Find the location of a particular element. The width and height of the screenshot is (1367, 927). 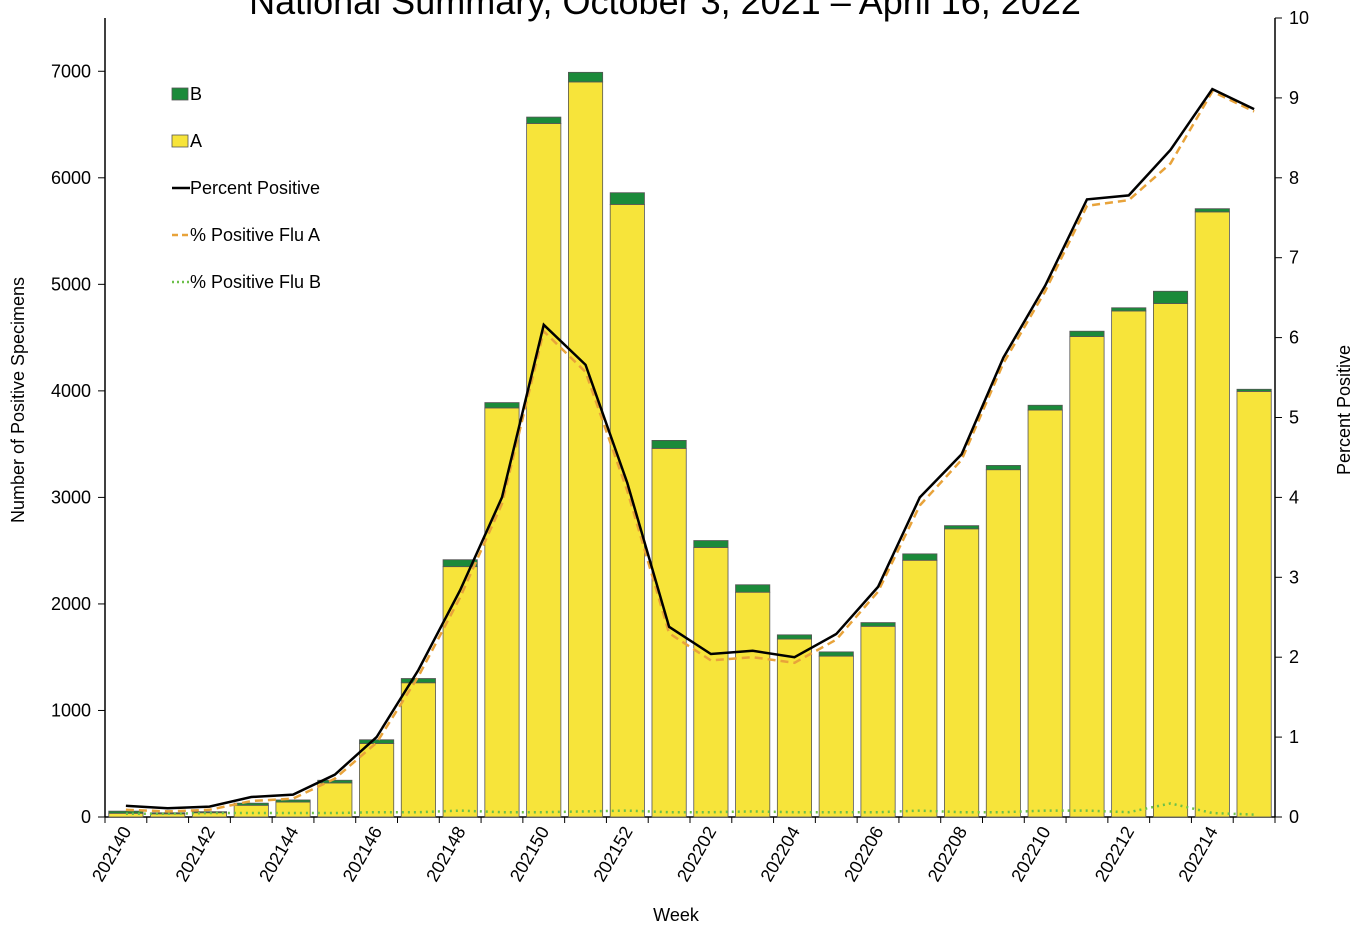

y2-tick-label: 10 is located at coordinates (1299, 18).